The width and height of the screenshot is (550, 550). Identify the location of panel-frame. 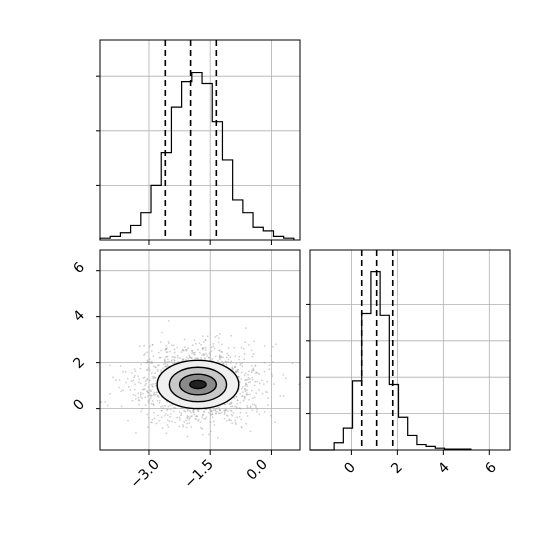
(200, 350).